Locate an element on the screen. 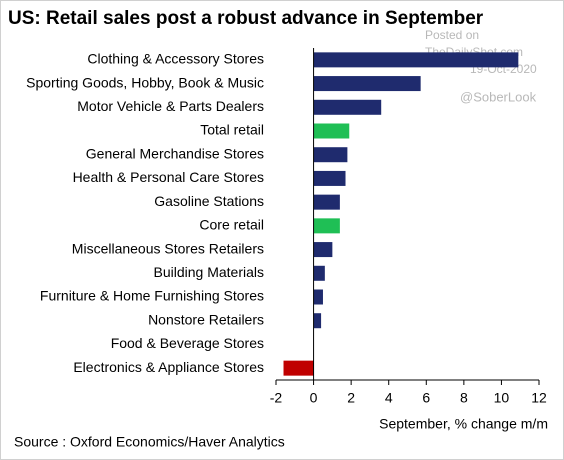 This screenshot has height=460, width=564. y-tick-label: Clothing & Accessory Stores is located at coordinates (175, 59).